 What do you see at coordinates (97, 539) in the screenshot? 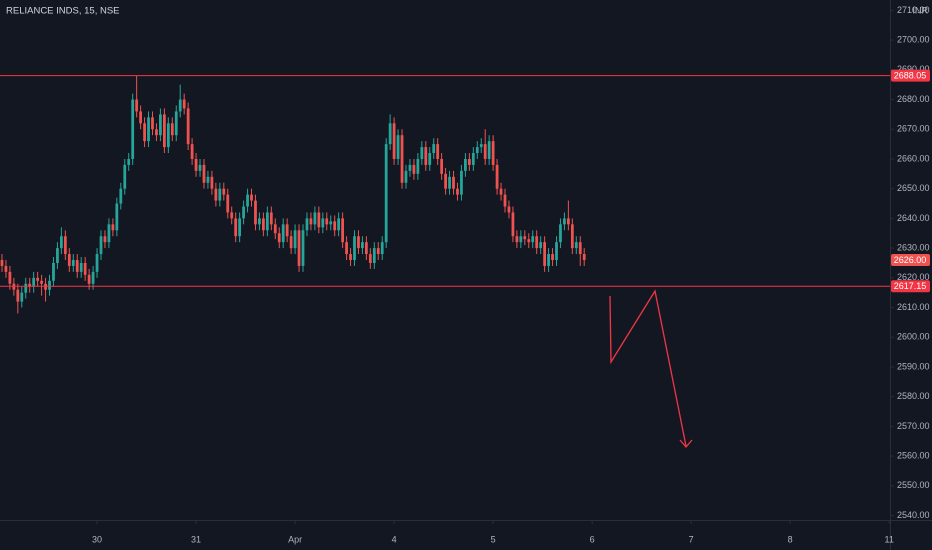
I see `x-tick-label: 30` at bounding box center [97, 539].